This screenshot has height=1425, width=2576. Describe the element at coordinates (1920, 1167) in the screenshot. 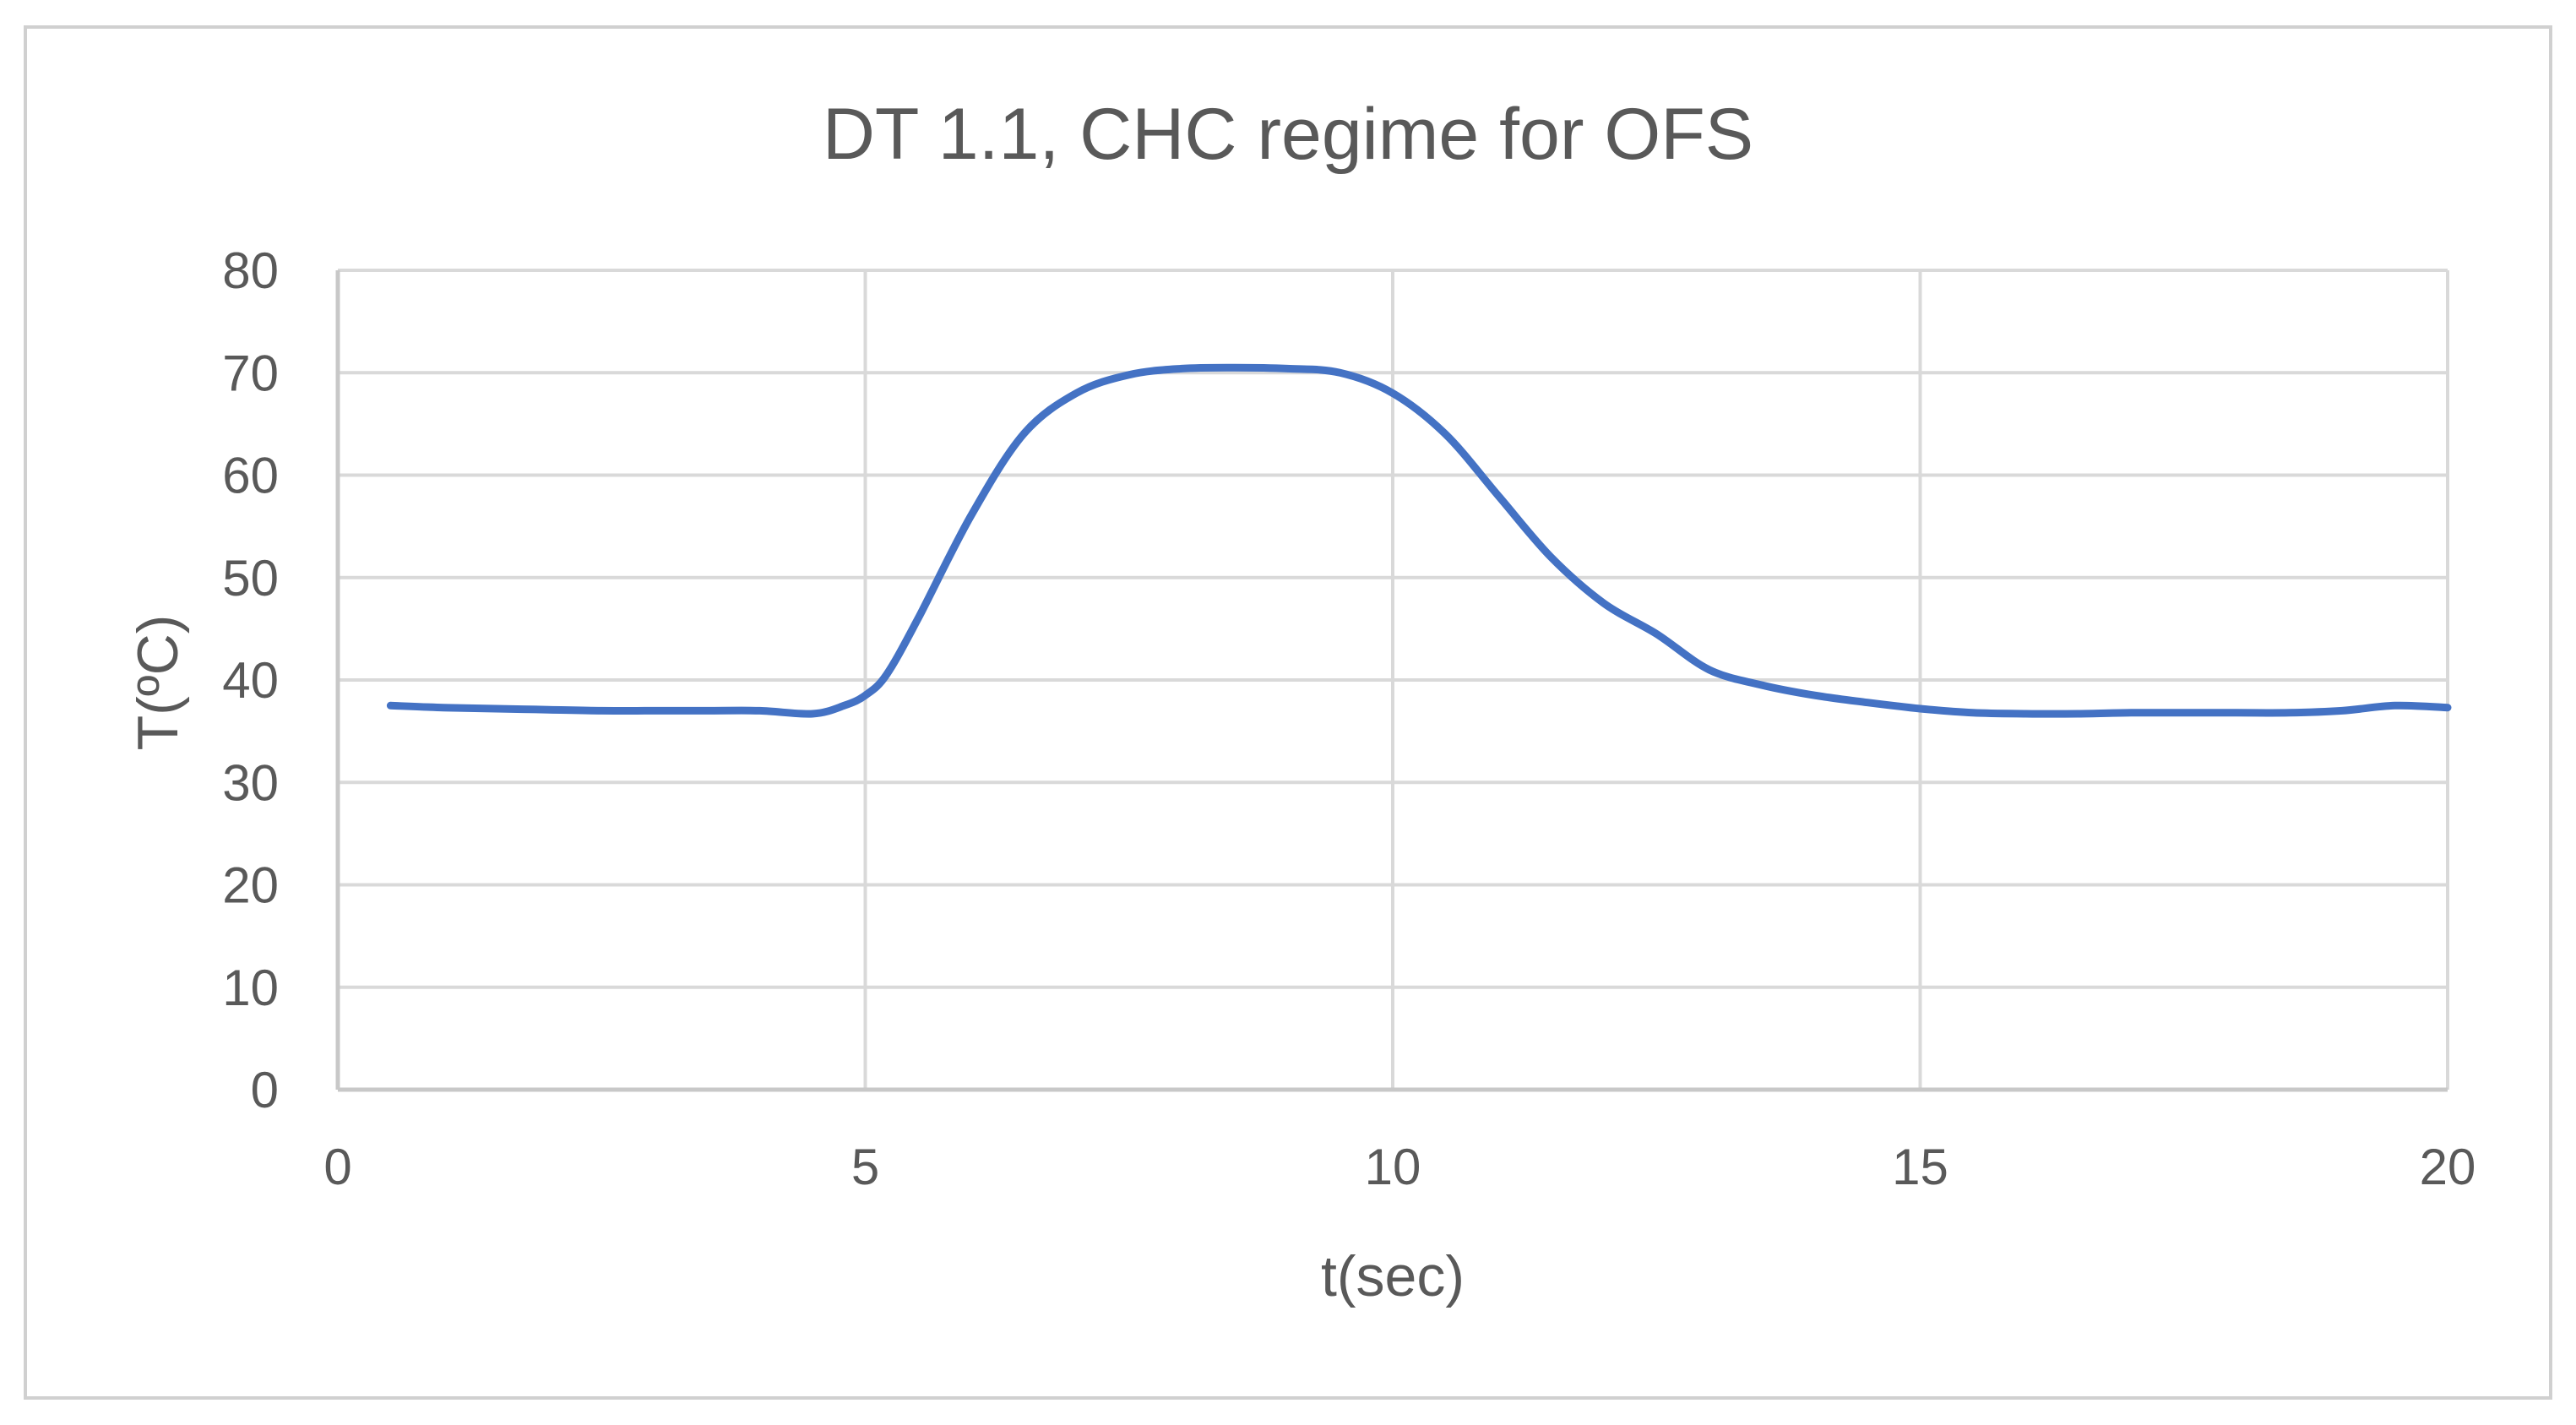

I see `x-tick-label: 15` at that location.